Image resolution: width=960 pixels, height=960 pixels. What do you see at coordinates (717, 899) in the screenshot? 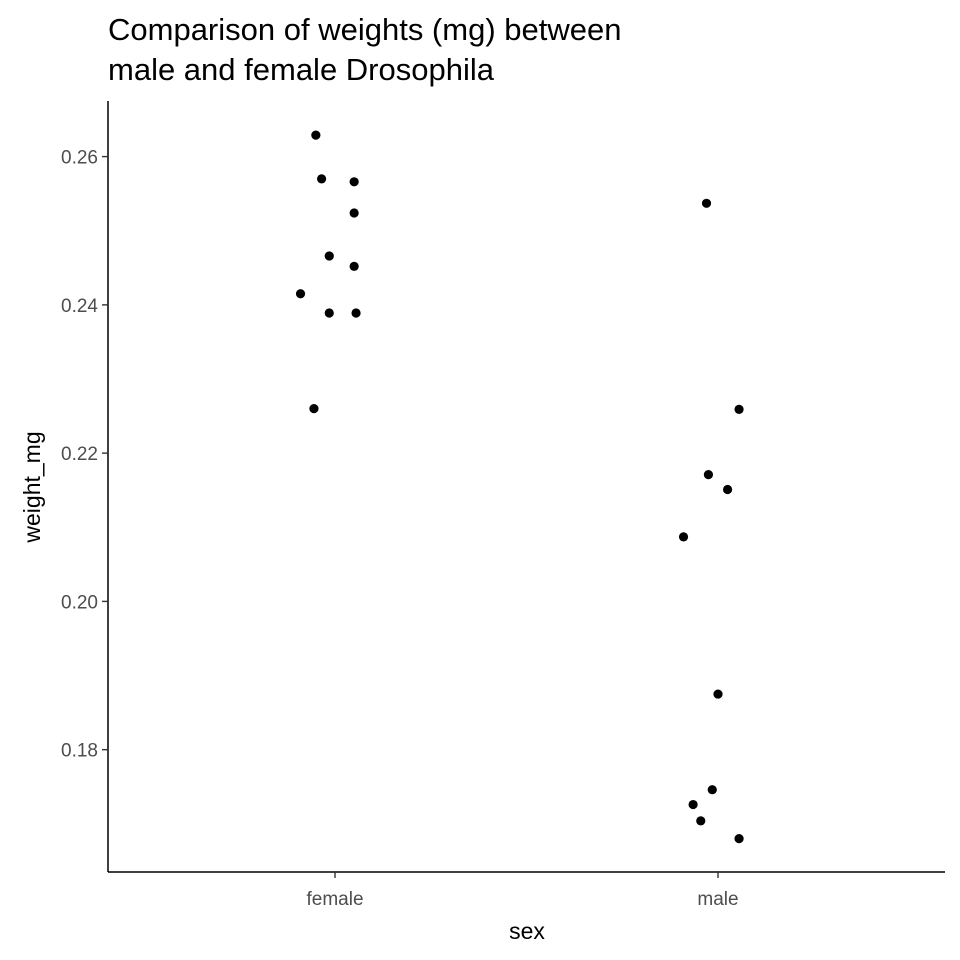
I see `x-tick-label-male: male` at bounding box center [717, 899].